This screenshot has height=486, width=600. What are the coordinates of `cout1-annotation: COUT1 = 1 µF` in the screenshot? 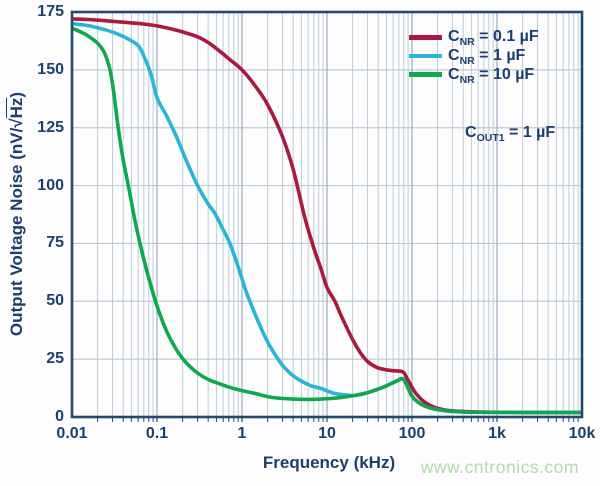 It's located at (510, 134).